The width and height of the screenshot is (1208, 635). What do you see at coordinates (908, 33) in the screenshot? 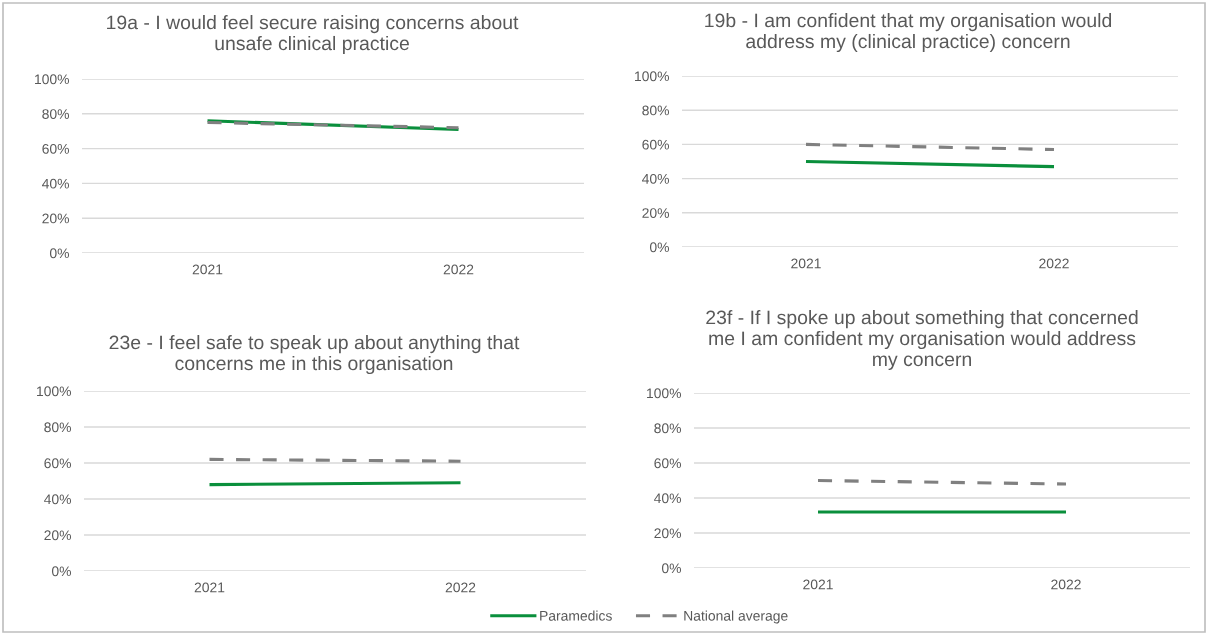
I see `chart-title: 19b - I am confident that my organisation would address my (clinical practice) concern` at bounding box center [908, 33].